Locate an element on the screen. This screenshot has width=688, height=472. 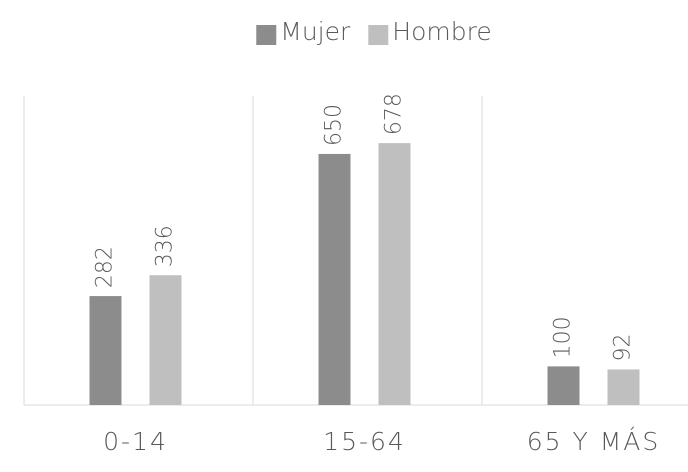
data-label: 678 is located at coordinates (394, 114).